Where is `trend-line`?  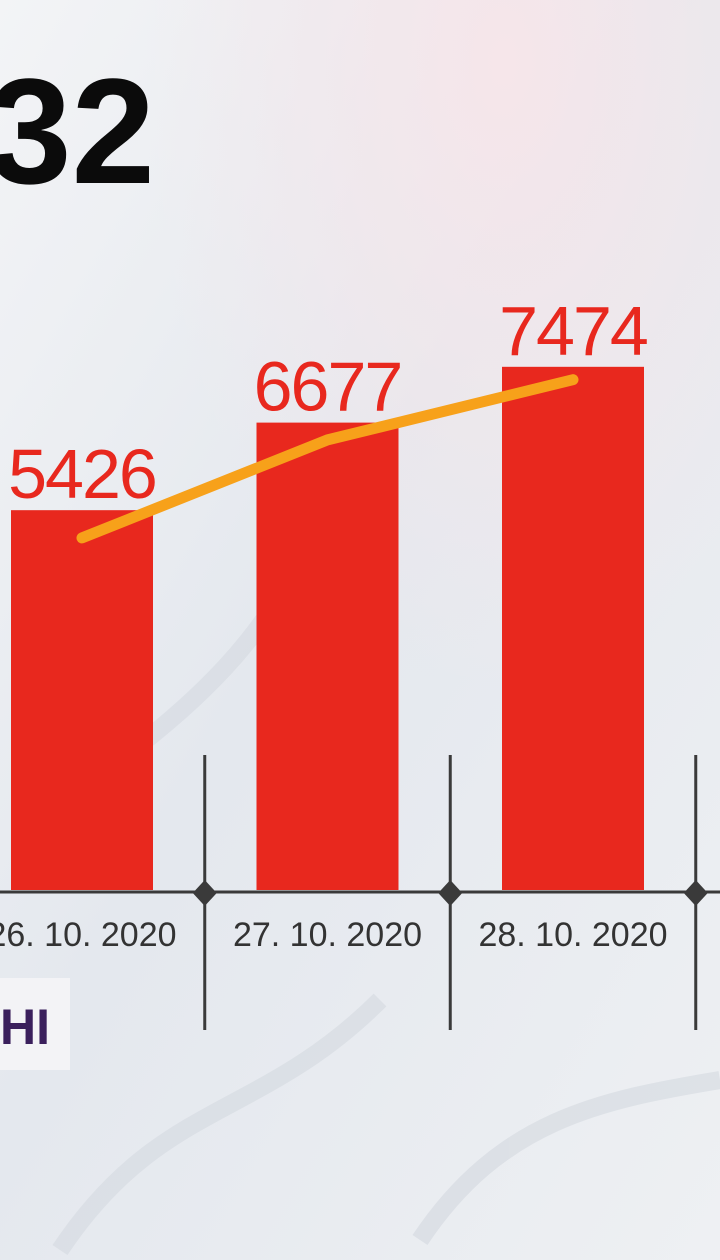
trend-line is located at coordinates (327, 459).